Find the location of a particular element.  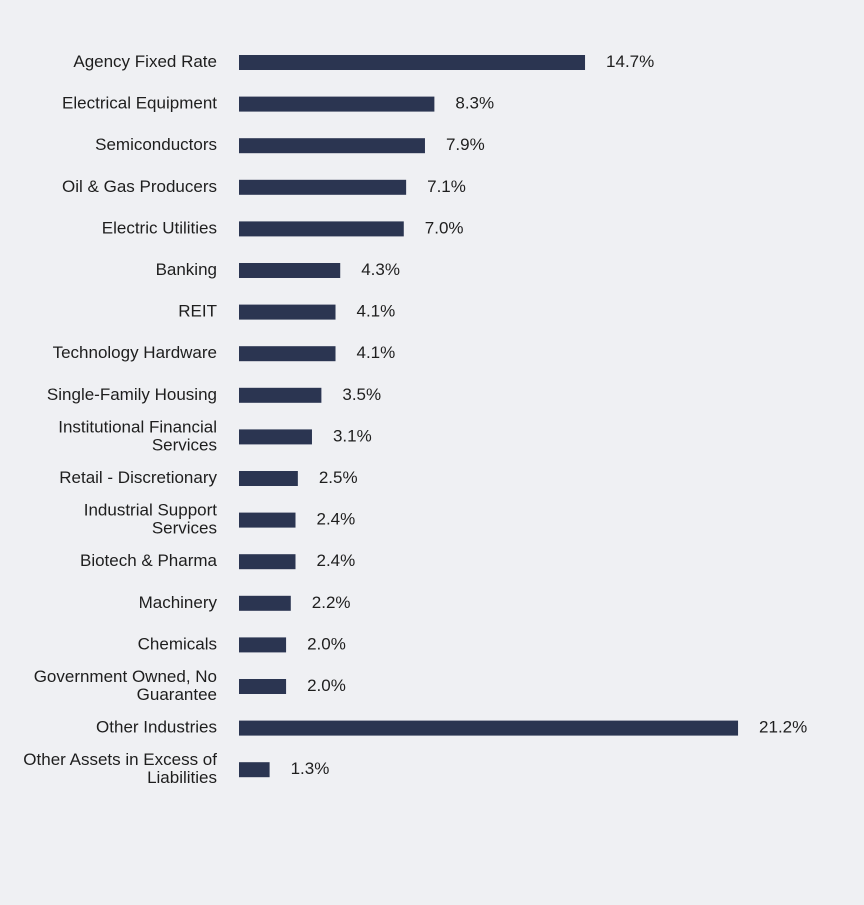

category-label-line: Other Assets in Excess of is located at coordinates (120, 759).